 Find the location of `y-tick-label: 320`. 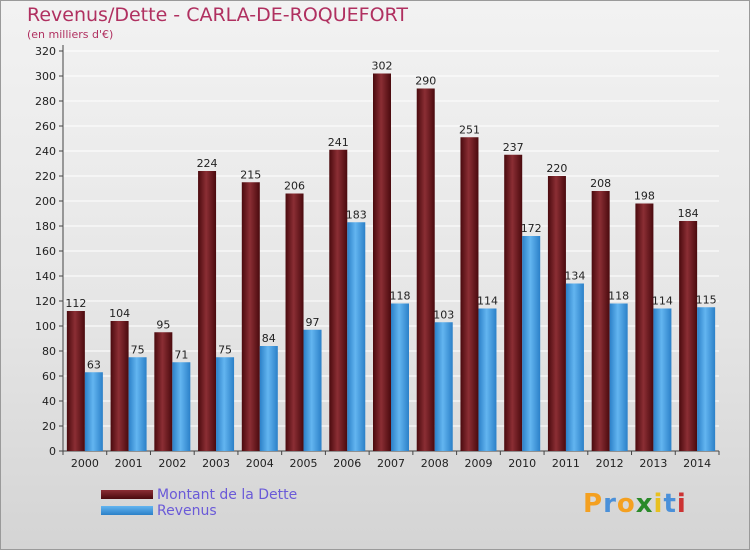

y-tick-label: 320 is located at coordinates (45, 51).